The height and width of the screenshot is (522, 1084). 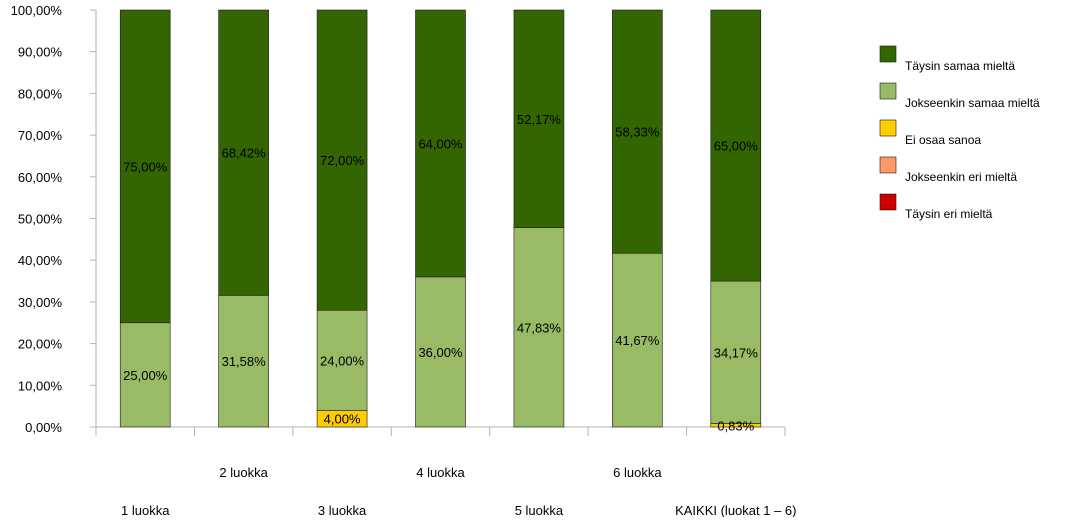 I want to click on data-label: 52,17%, so click(x=539, y=119).